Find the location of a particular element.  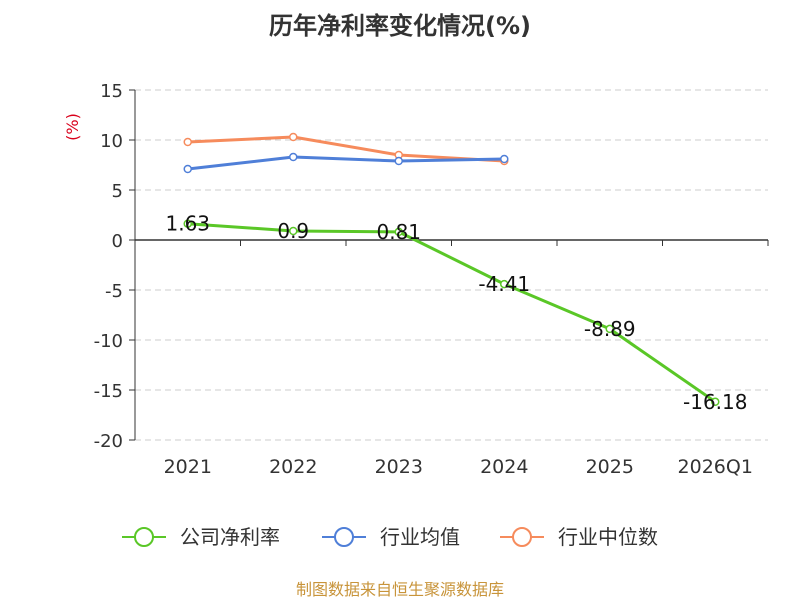

legend: 公司净利率 行业均值 行业中位数 is located at coordinates (390, 537).